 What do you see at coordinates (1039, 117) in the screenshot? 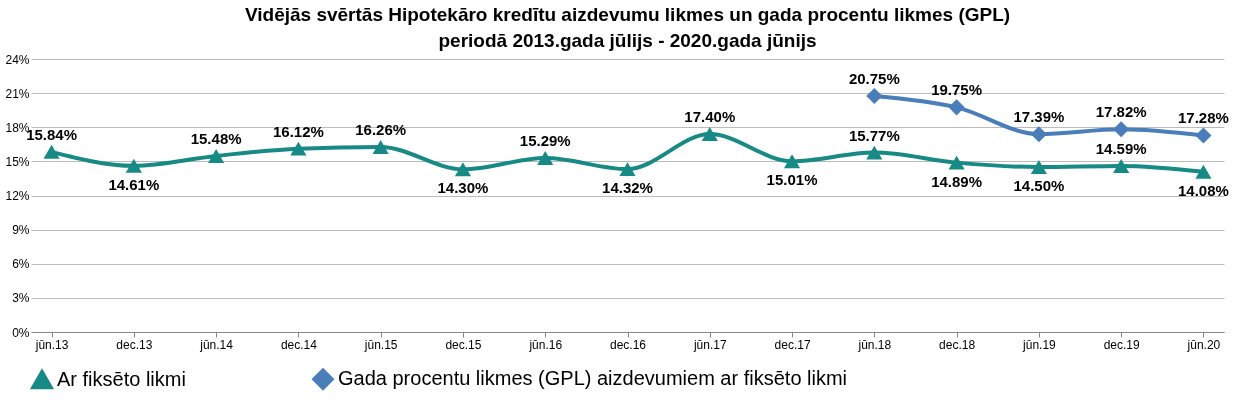
I see `data-label: 17.39%` at bounding box center [1039, 117].